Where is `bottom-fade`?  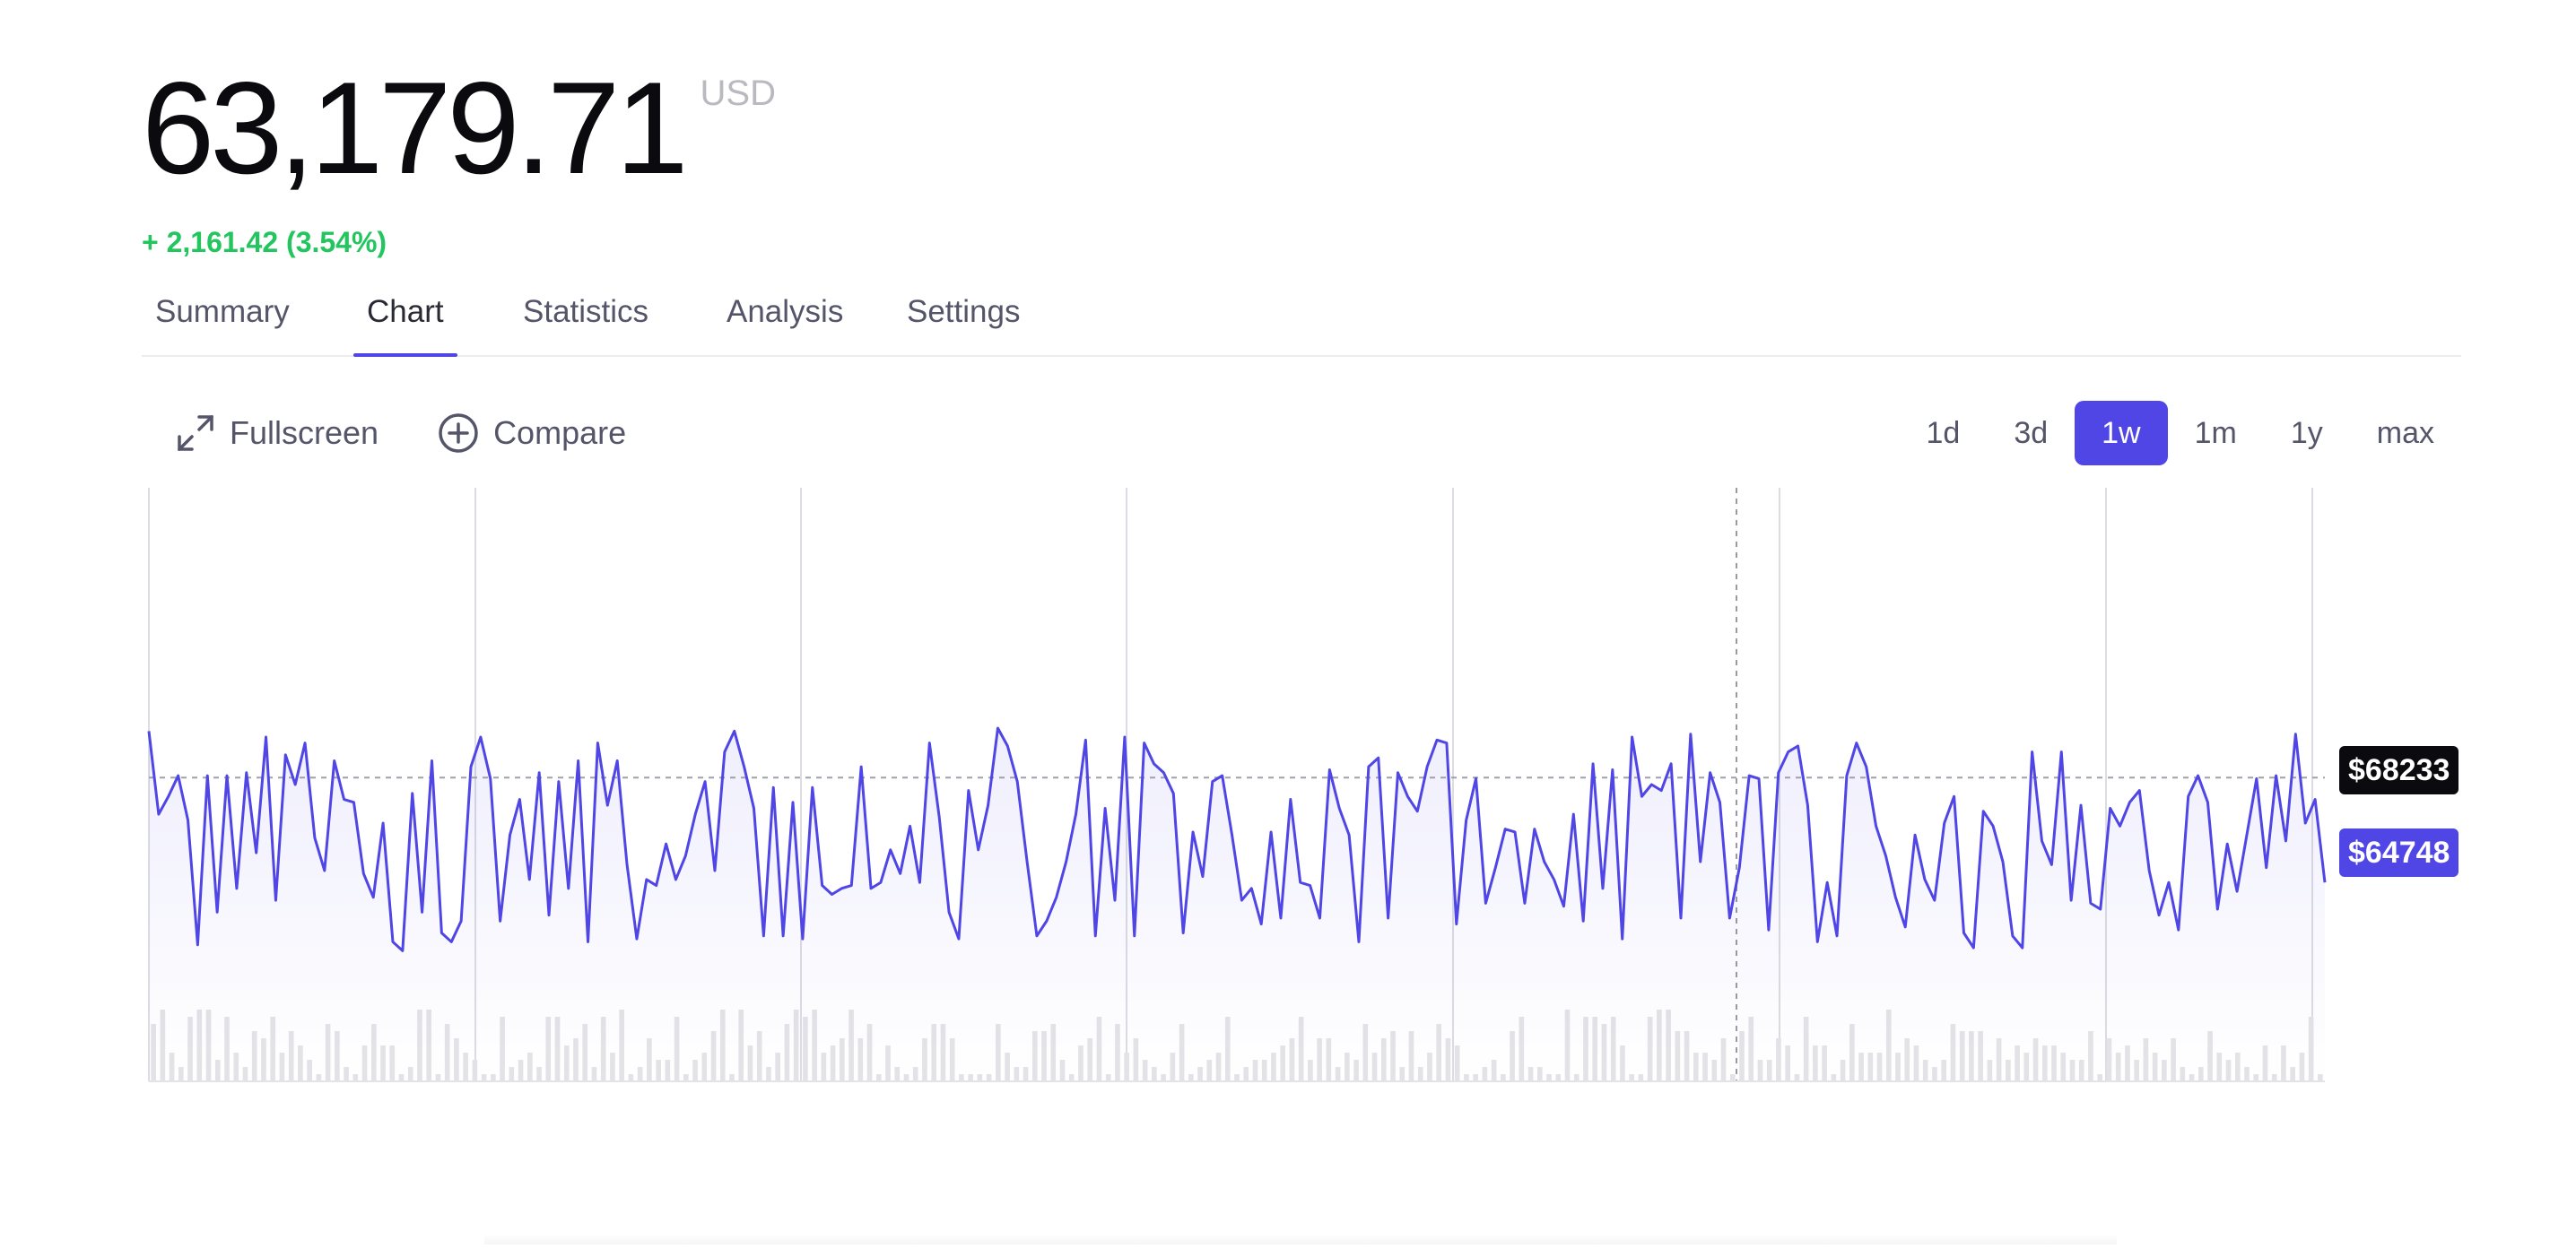
bottom-fade is located at coordinates (1300, 1239).